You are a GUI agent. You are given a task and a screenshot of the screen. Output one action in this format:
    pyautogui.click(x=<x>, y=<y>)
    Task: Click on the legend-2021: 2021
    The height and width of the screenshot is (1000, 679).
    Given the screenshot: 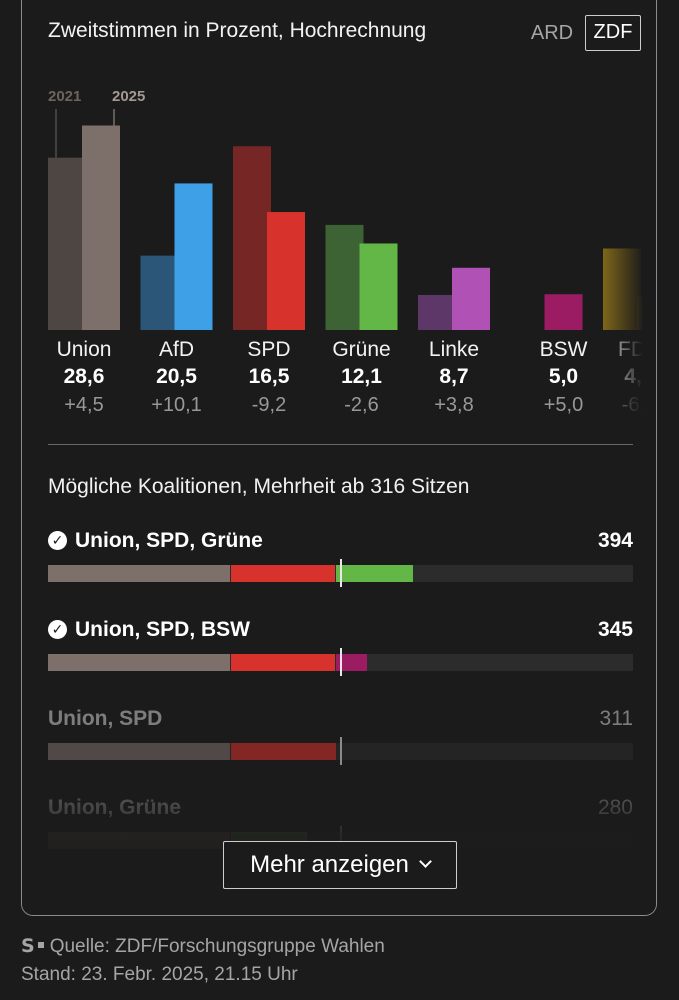 What is the action you would take?
    pyautogui.click(x=64, y=96)
    